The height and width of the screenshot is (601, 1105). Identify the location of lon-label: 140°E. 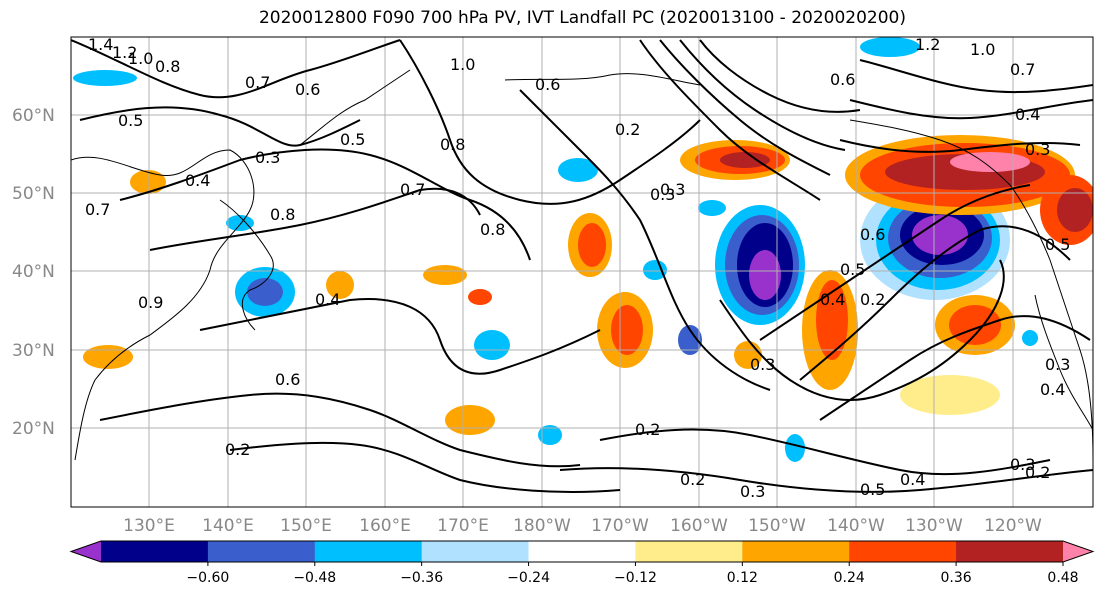
(228, 526).